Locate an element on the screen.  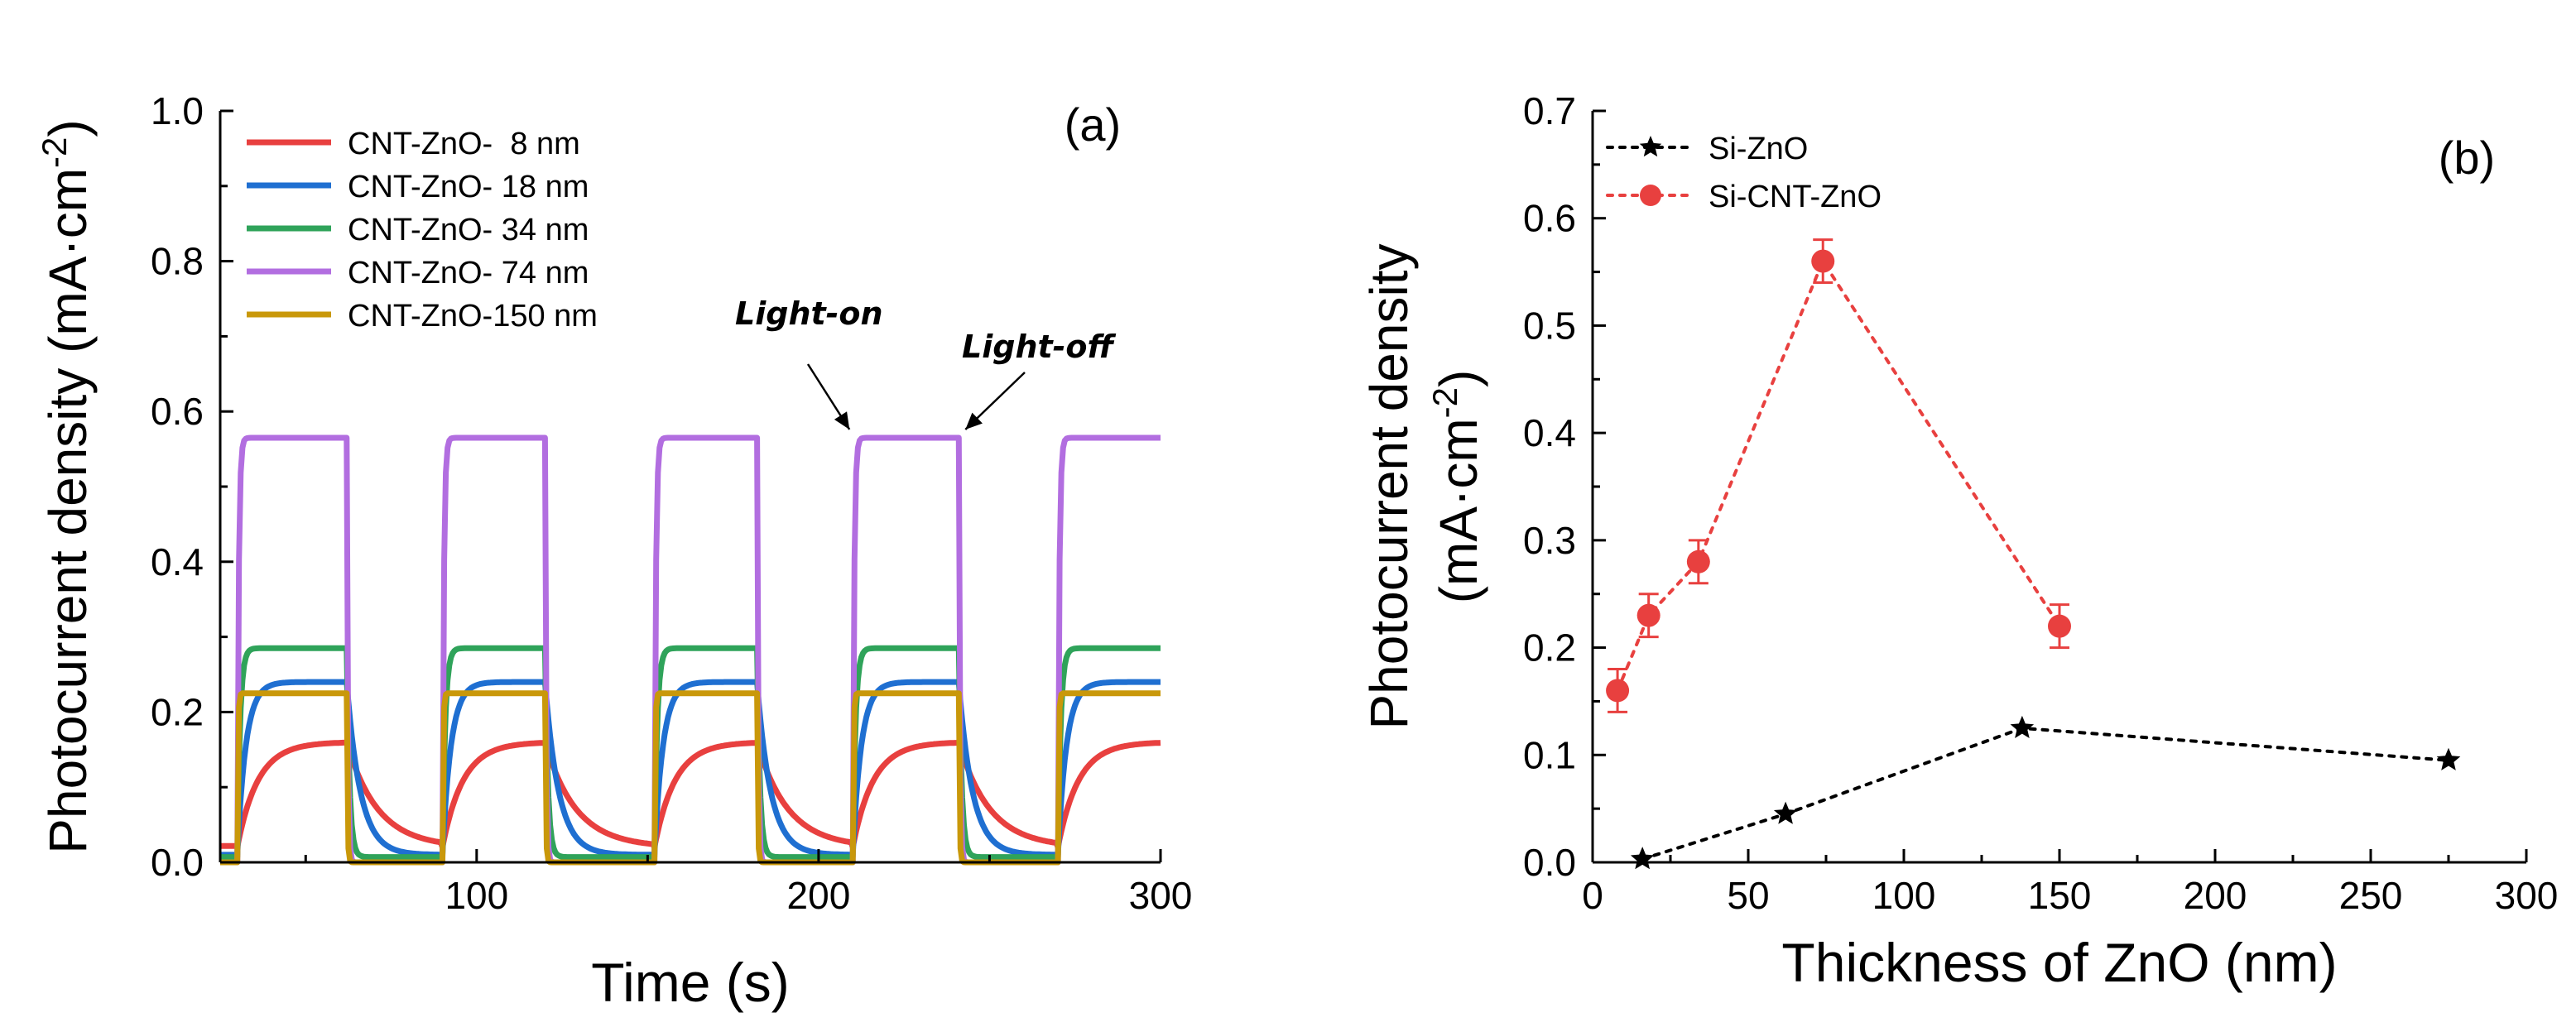
legend-entry-3: CNT-ZnO- 74 nm is located at coordinates (468, 273).